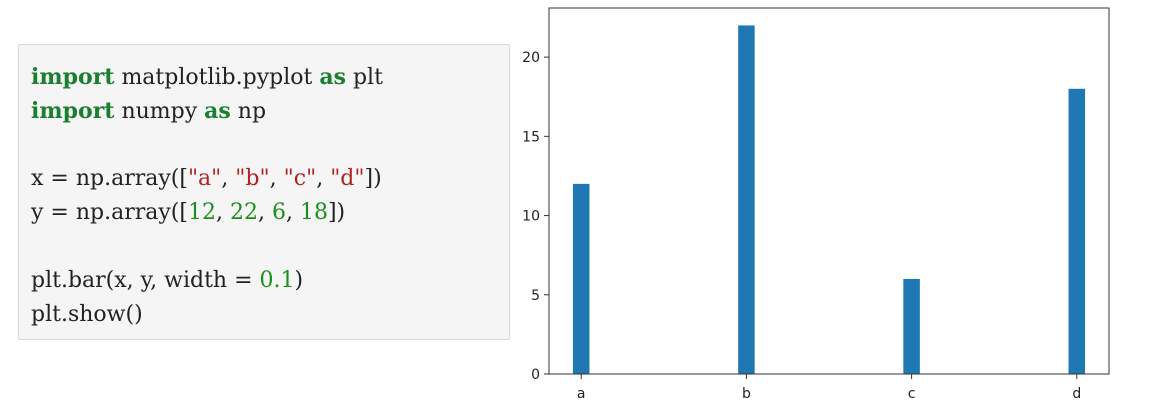 The height and width of the screenshot is (412, 1170). I want to click on x-tick-label: d, so click(1076, 394).